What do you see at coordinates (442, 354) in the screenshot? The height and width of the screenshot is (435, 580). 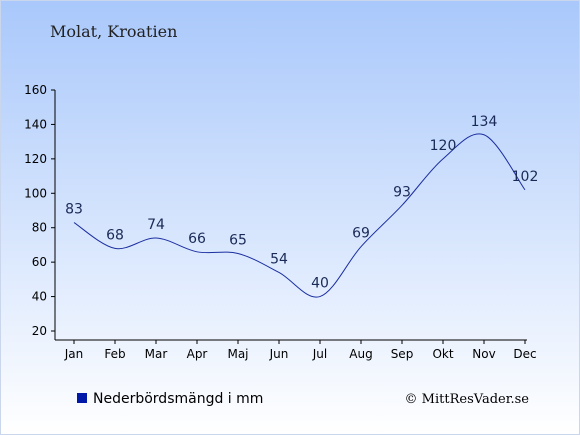 I see `x-tick-label-okt: Okt` at bounding box center [442, 354].